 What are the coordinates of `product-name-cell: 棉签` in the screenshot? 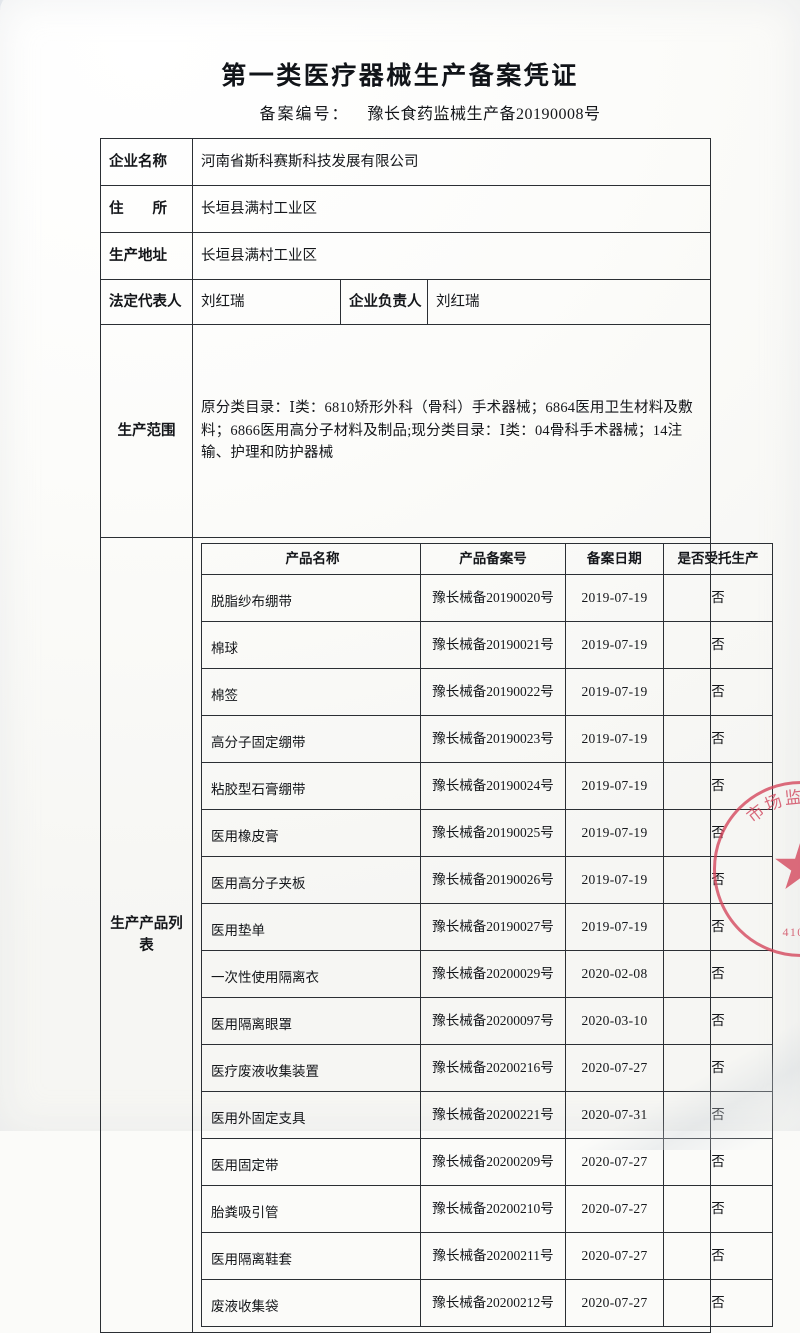 It's located at (311, 692).